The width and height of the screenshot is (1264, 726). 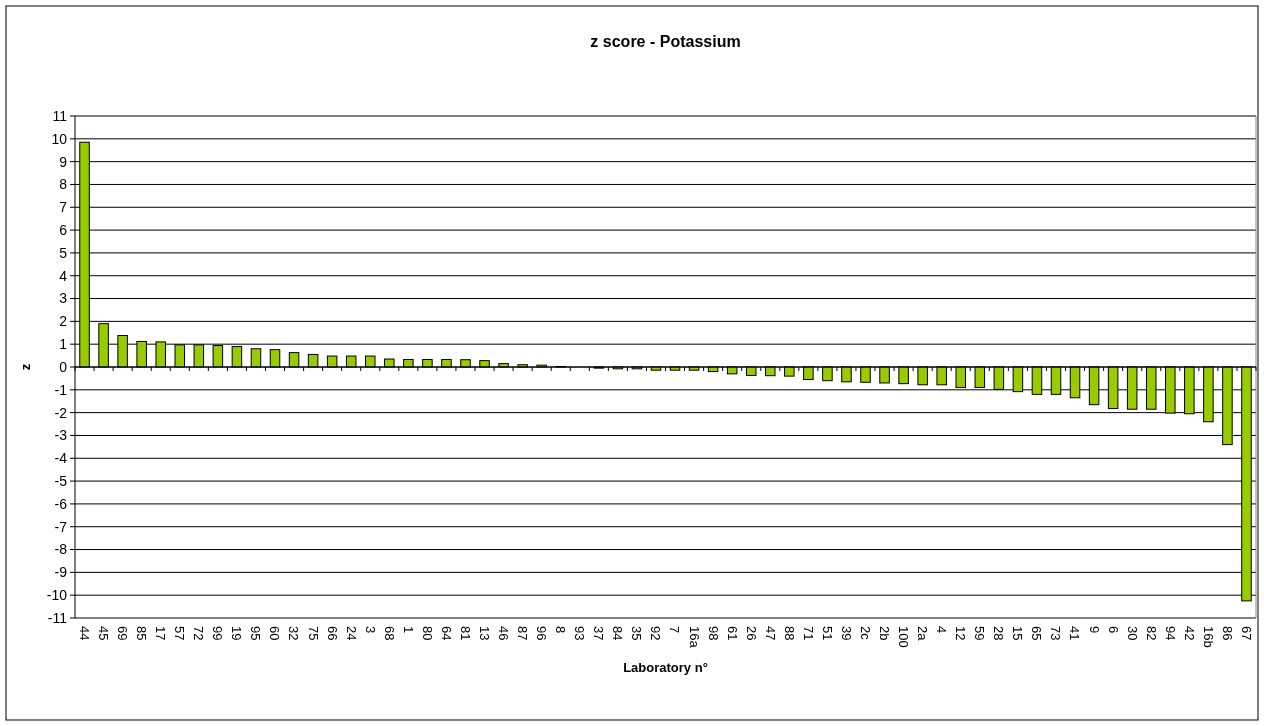 I want to click on x-tick-label: 93, so click(x=580, y=633).